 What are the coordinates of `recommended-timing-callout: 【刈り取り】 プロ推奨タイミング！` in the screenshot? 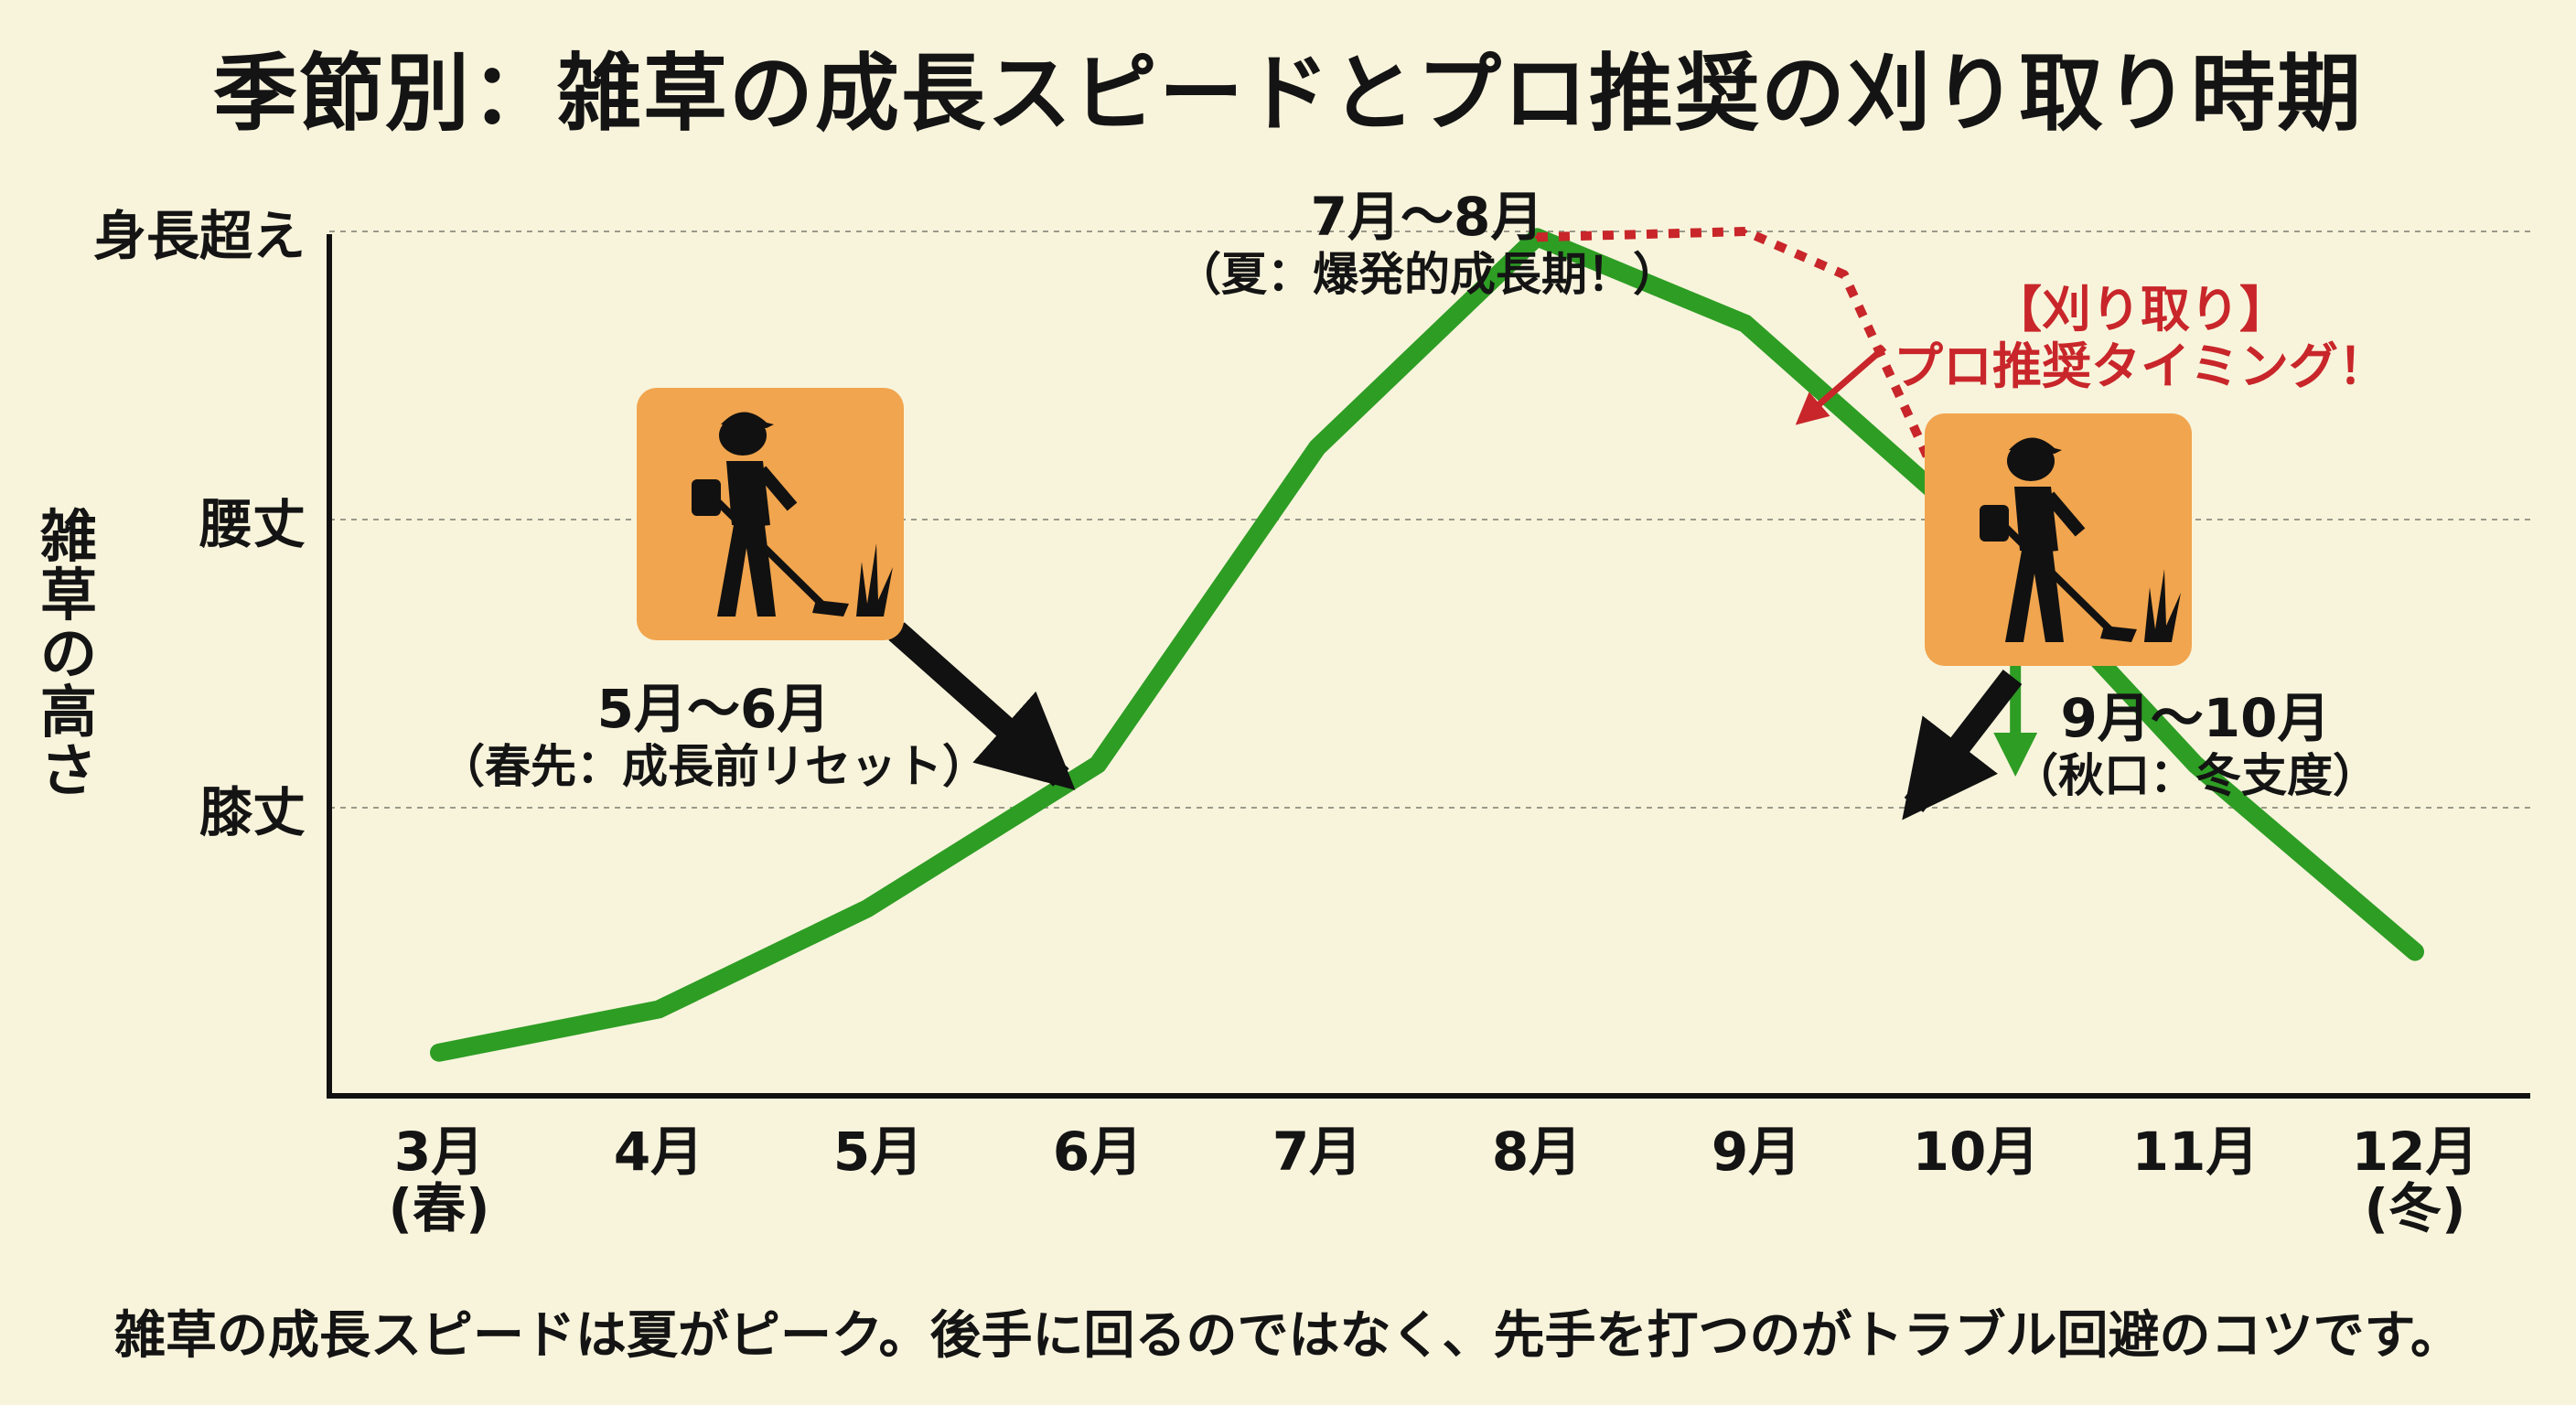 It's located at (2141, 338).